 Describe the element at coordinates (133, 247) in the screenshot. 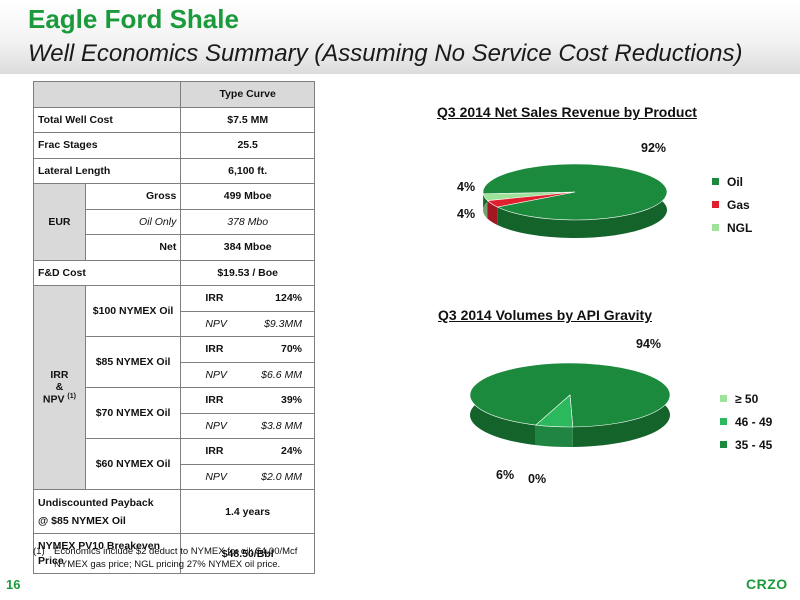

I see `eur-sub-label: Net` at that location.